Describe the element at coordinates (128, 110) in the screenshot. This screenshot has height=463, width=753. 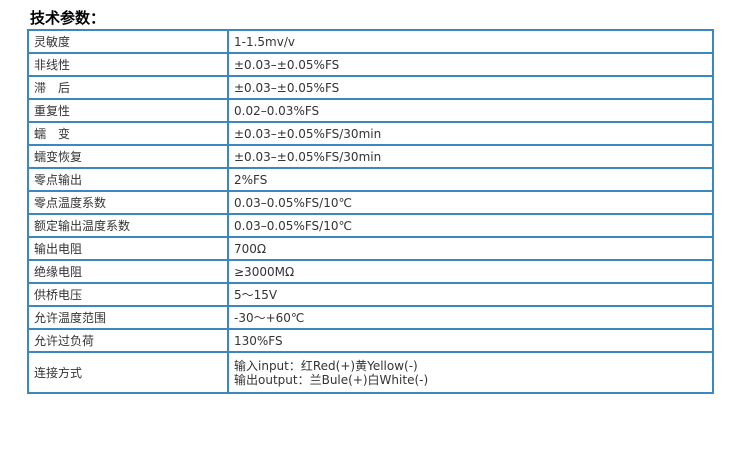
I see `param-label: 重复性` at that location.